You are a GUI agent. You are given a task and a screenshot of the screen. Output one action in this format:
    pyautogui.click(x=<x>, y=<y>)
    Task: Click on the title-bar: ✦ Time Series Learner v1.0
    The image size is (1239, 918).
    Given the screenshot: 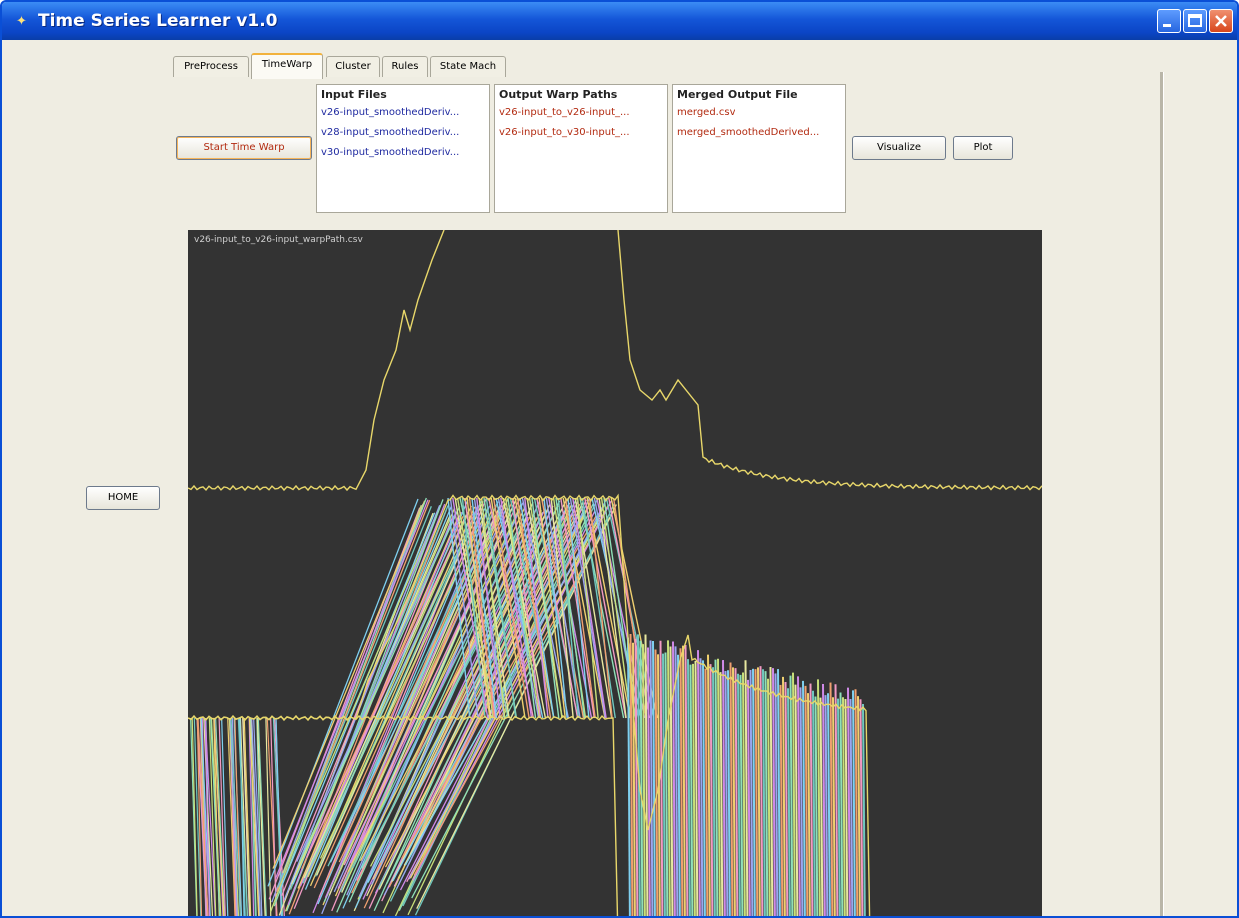 What is the action you would take?
    pyautogui.click(x=619, y=21)
    